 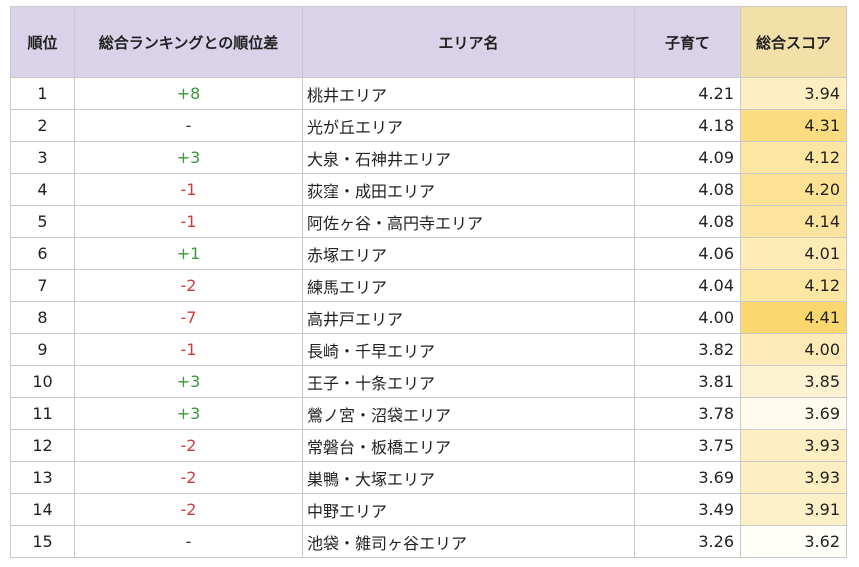 I want to click on childcare-score-cell: 4.21, so click(x=687, y=93).